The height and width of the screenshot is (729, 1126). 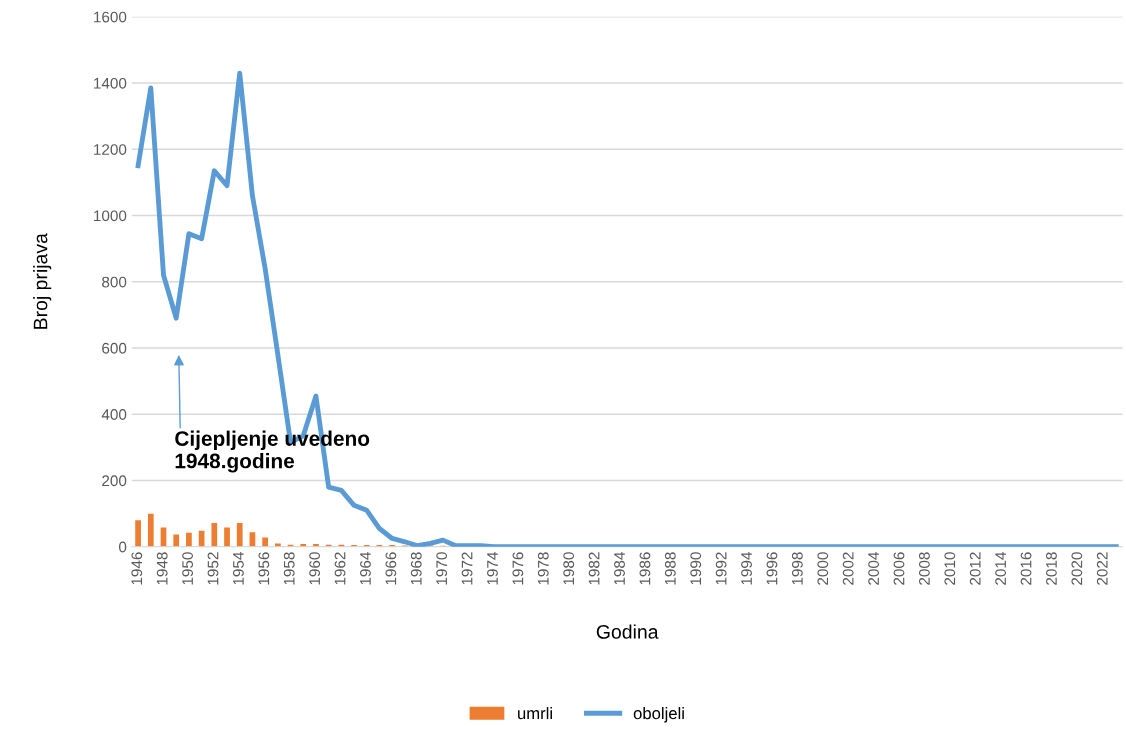 What do you see at coordinates (213, 568) in the screenshot?
I see `x-tick-label: 1952` at bounding box center [213, 568].